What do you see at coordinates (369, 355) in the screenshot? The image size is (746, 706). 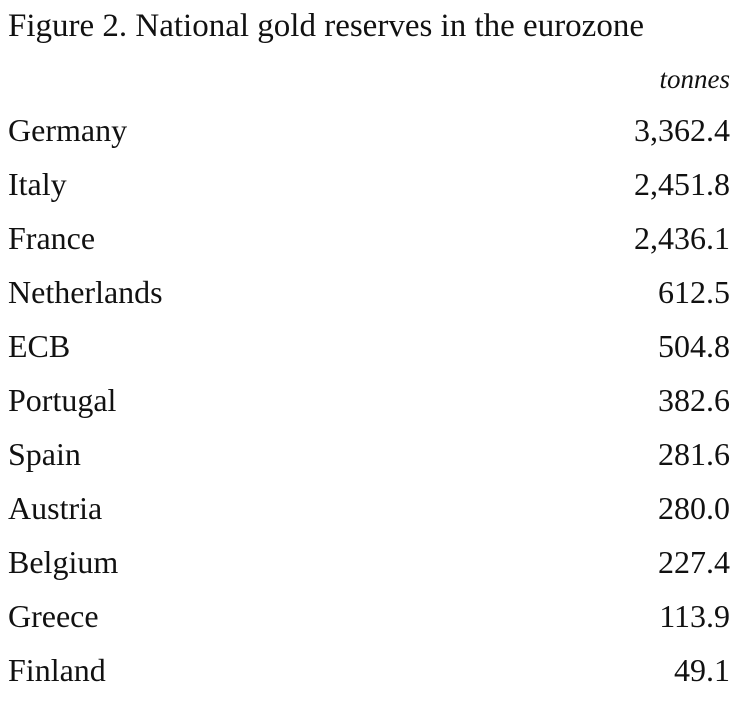 I see `table-row: ECB 504.8` at bounding box center [369, 355].